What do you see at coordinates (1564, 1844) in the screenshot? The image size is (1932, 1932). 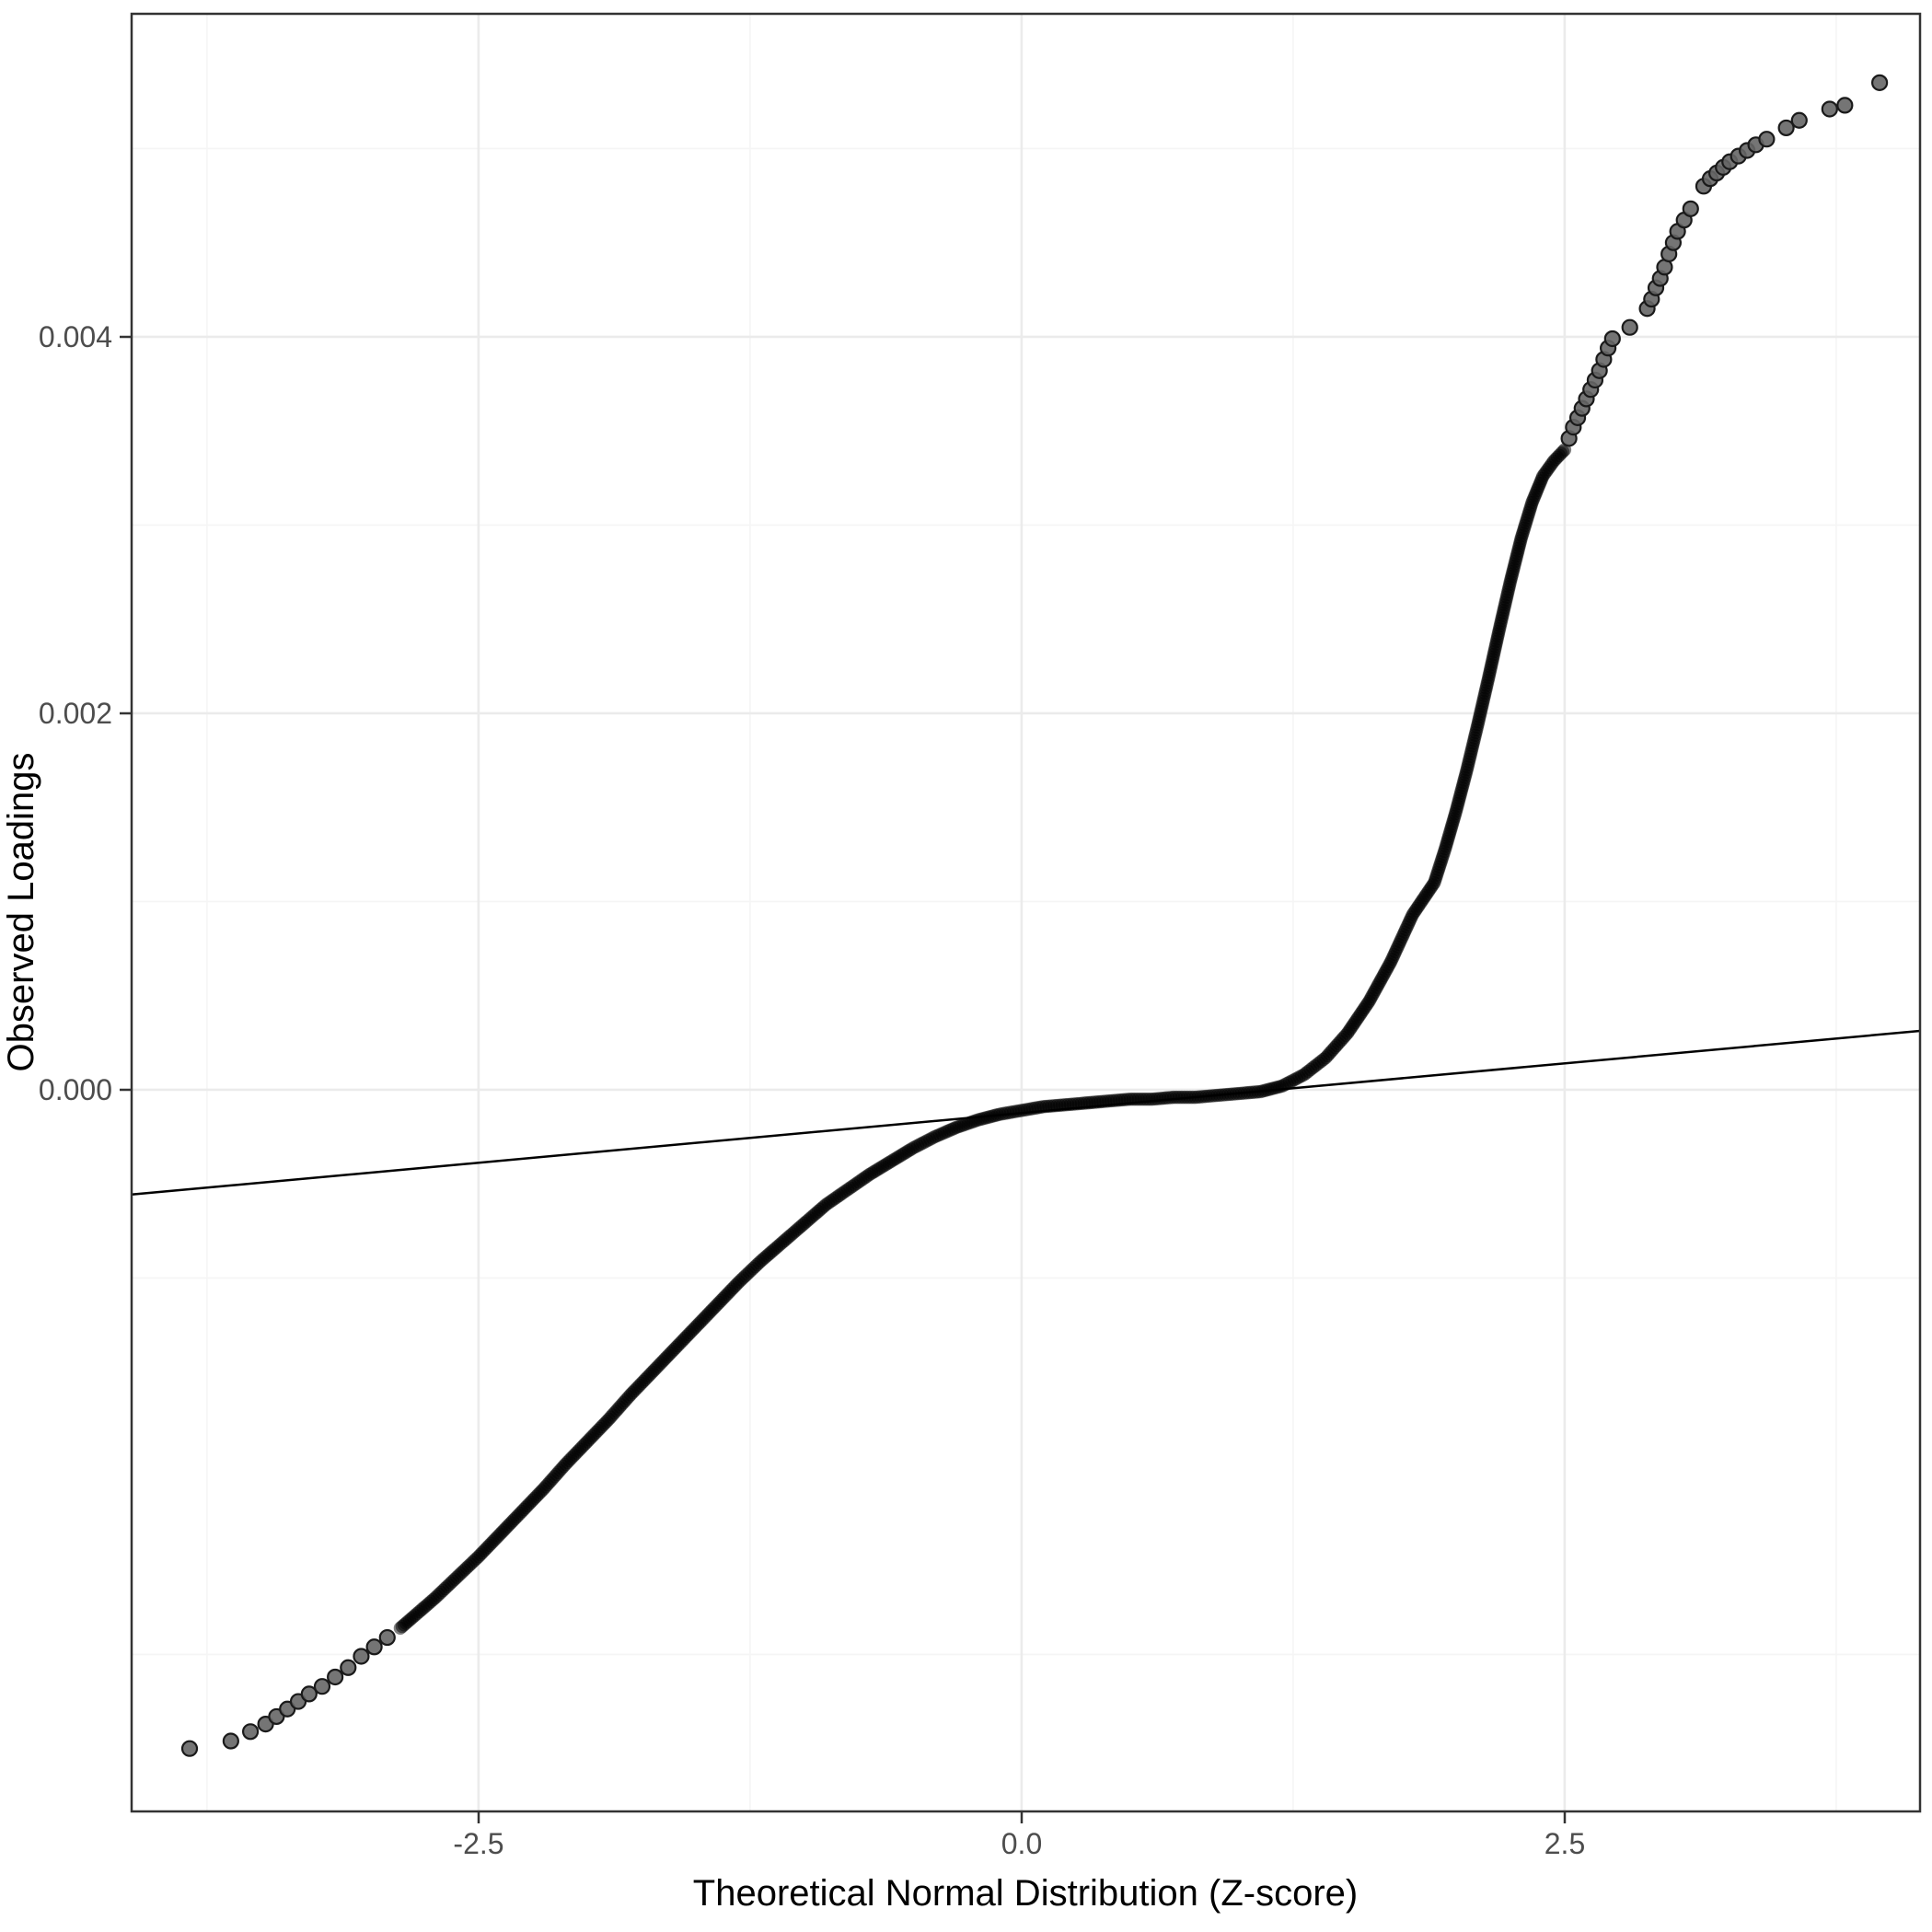 I see `x-tick-label: 2.5` at bounding box center [1564, 1844].